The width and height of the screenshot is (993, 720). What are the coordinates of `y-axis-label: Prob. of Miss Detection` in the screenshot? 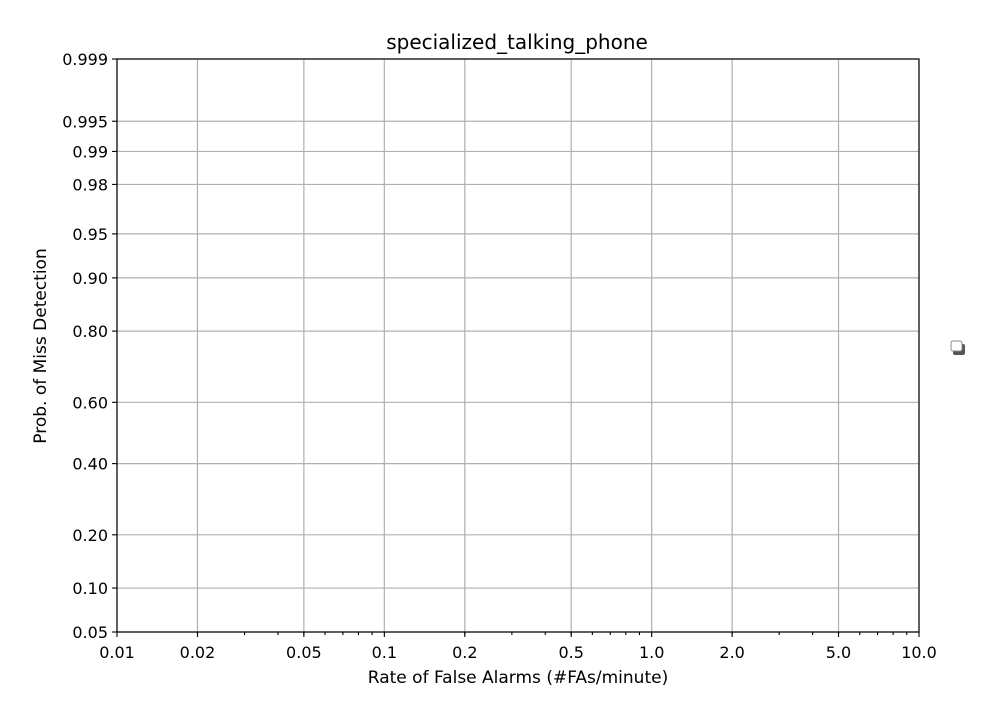 It's located at (41, 345).